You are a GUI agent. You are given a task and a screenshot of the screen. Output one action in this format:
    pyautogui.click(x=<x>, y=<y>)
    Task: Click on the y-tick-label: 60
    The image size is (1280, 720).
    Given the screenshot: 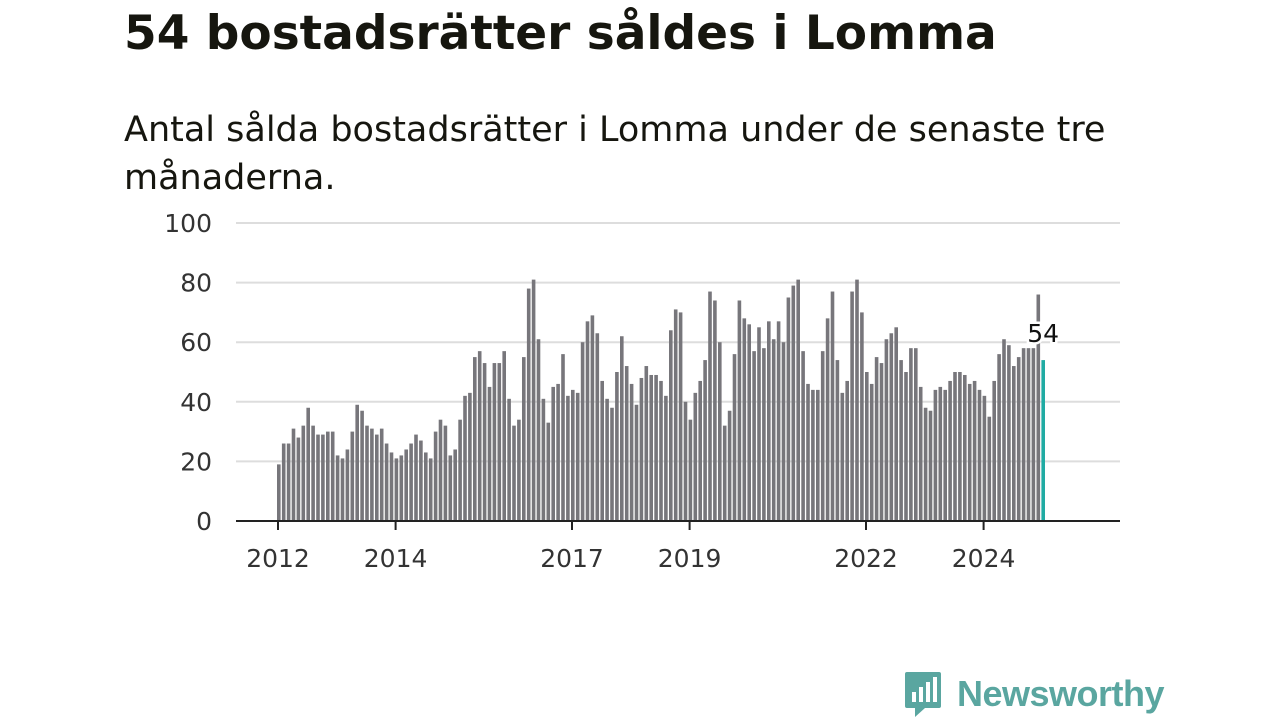 What is the action you would take?
    pyautogui.click(x=196, y=342)
    